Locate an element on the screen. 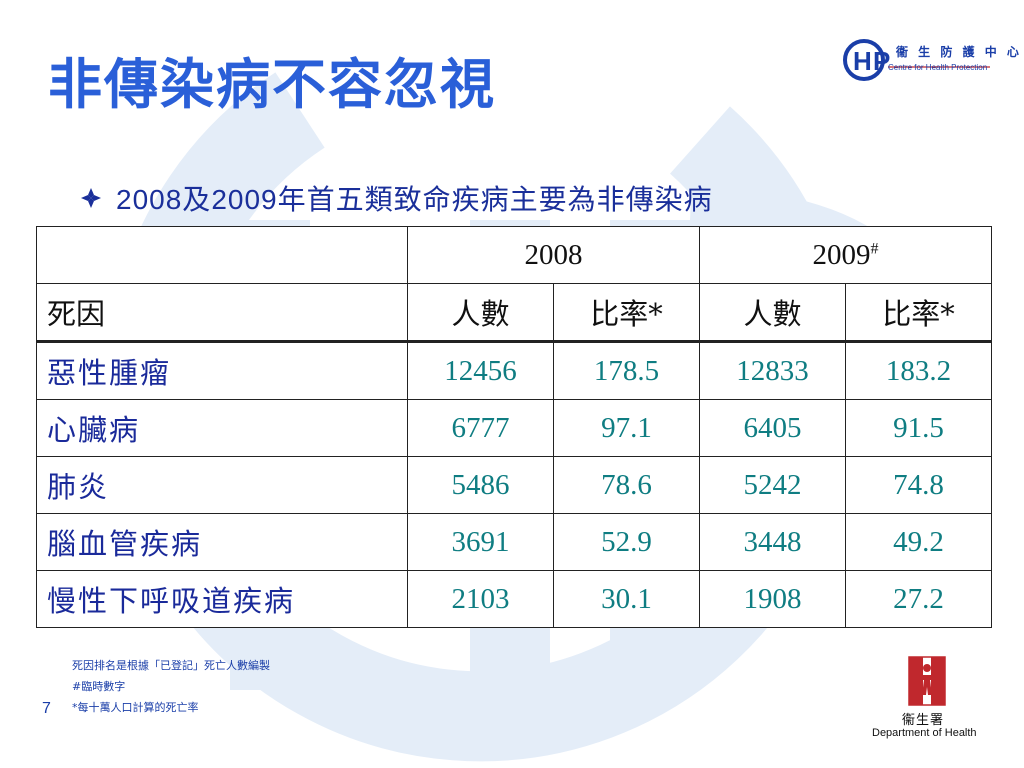 Image resolution: width=1024 pixels, height=768 pixels. value-cell: 1908 is located at coordinates (772, 599).